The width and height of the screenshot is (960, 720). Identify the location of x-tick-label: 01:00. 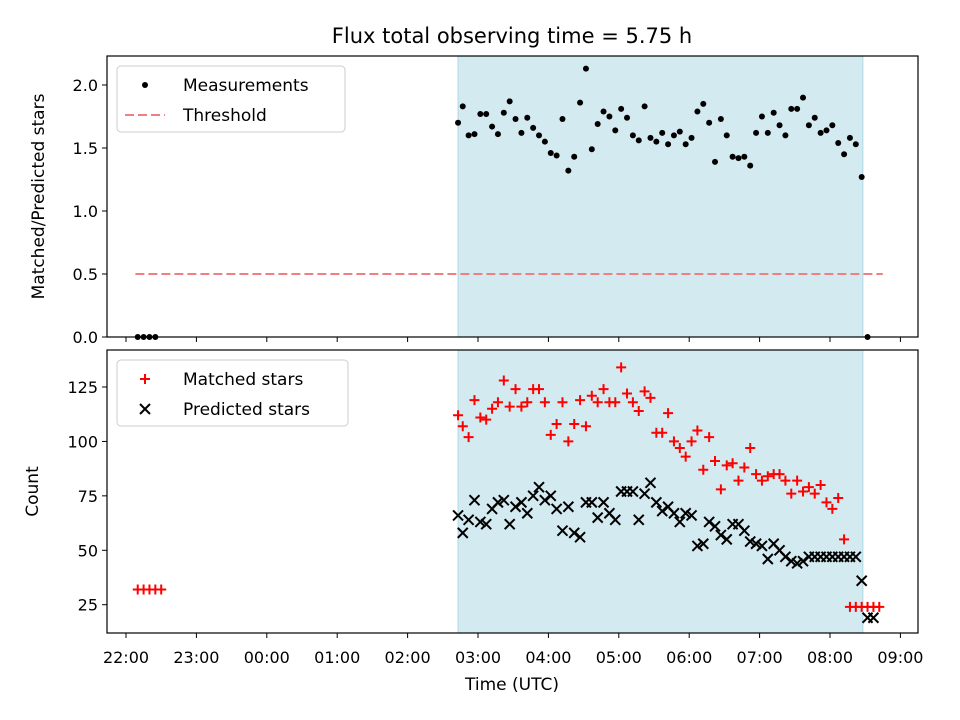
(337, 657).